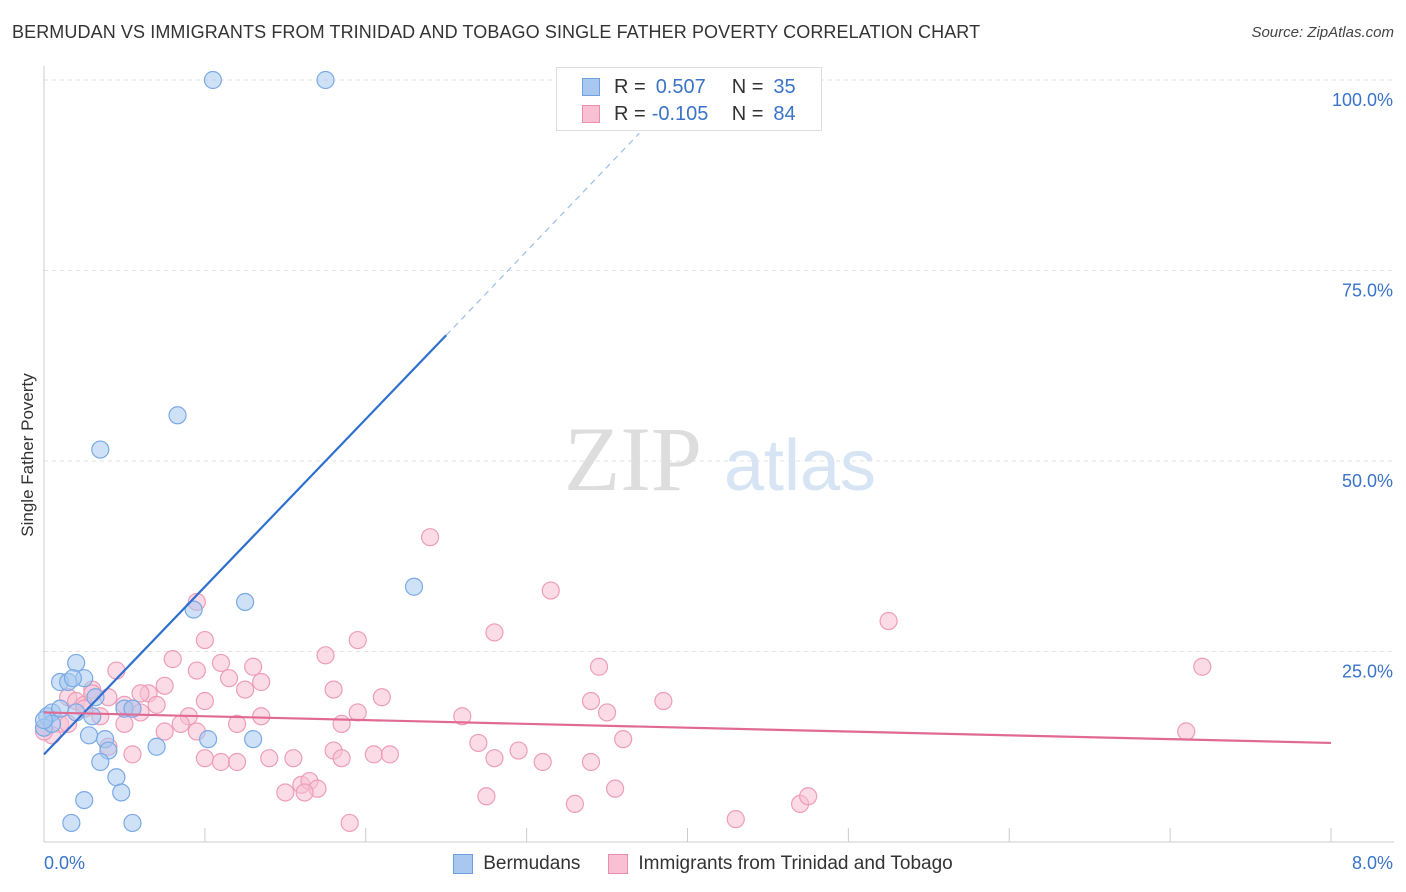  I want to click on n-value: 35, so click(784, 86).